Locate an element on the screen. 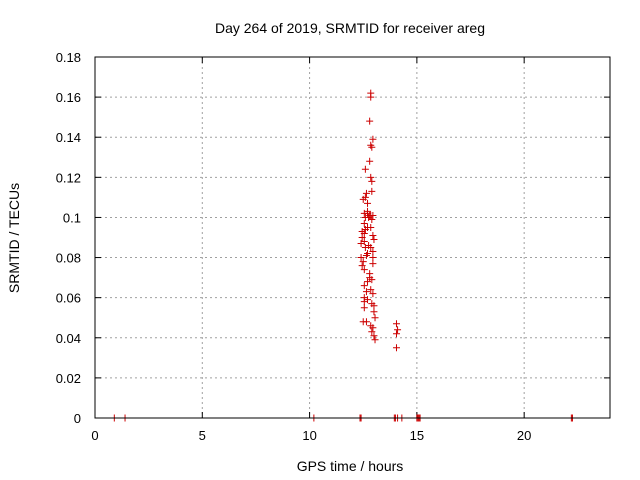 Image resolution: width=640 pixels, height=480 pixels. y-tick-label: 0.04 is located at coordinates (68, 338).